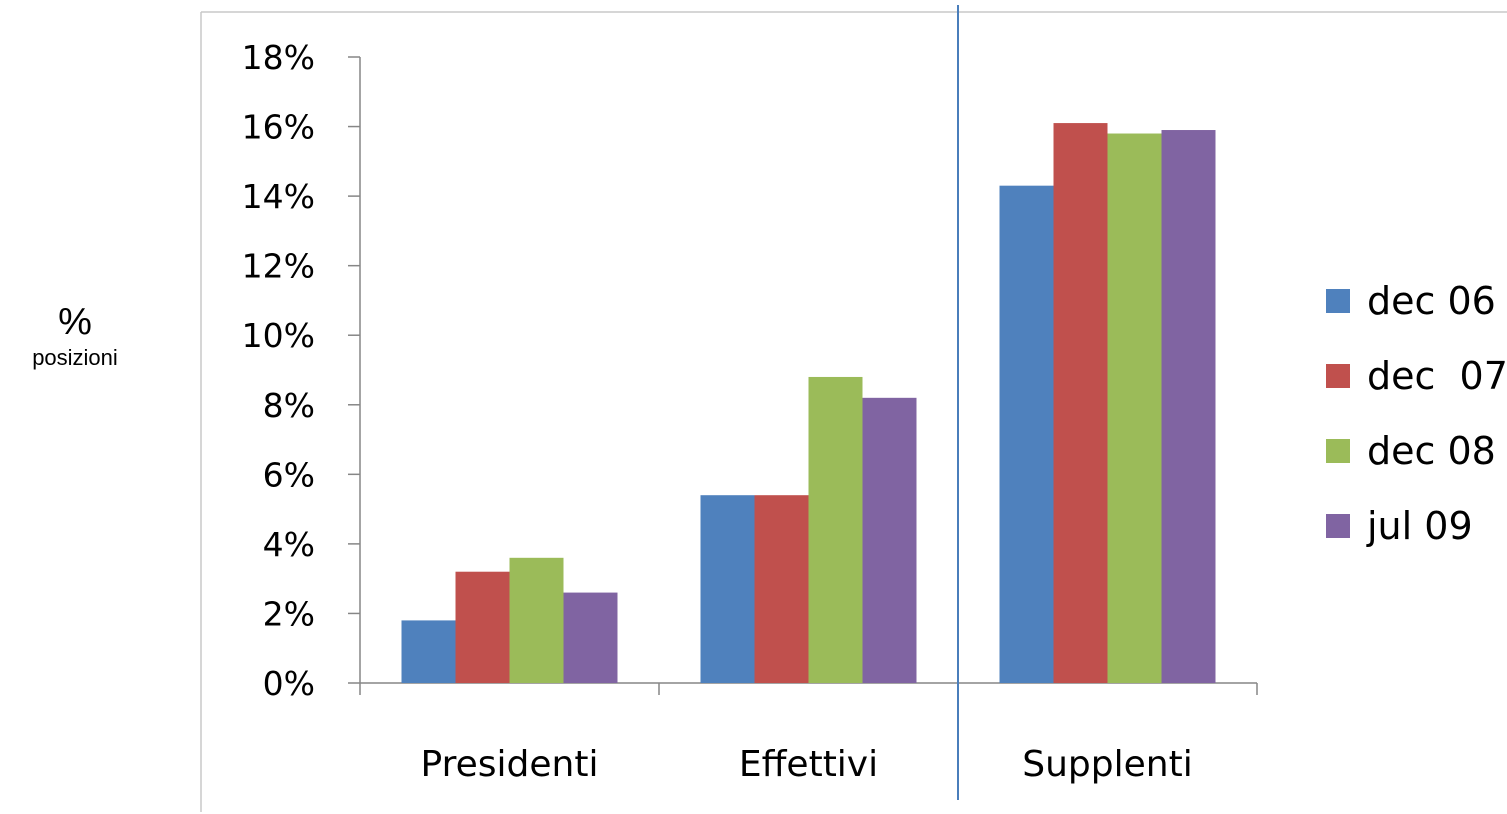  What do you see at coordinates (278, 335) in the screenshot?
I see `y-tick-label: 10%` at bounding box center [278, 335].